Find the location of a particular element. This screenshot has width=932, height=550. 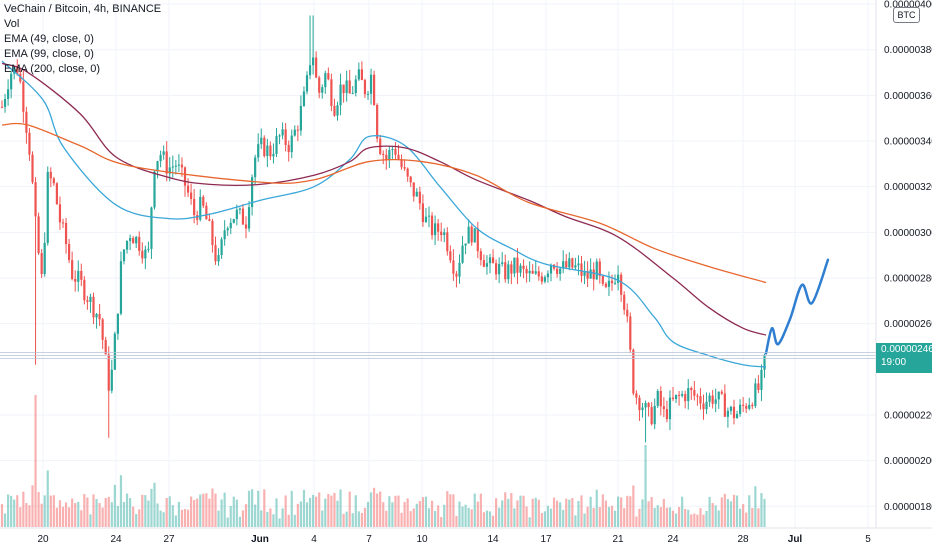

indicator-ema99: EMA (99, close, 0) is located at coordinates (49, 54).